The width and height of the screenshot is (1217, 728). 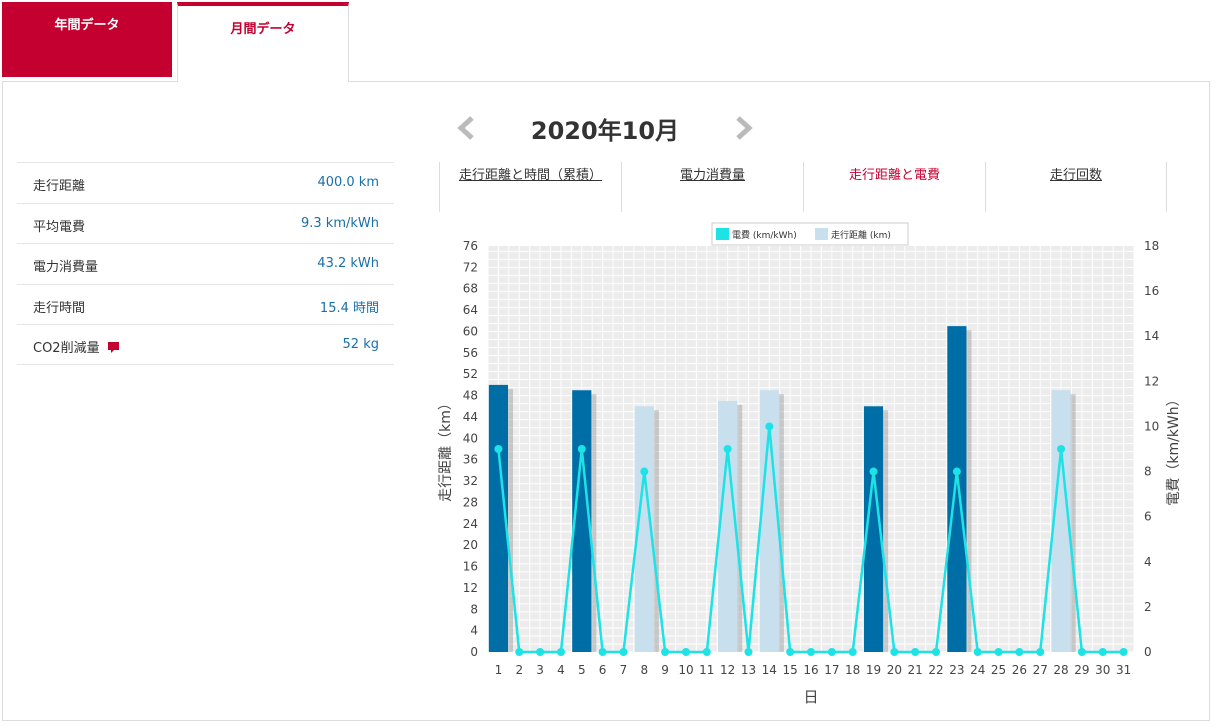 I want to click on summary-value: 15.4 時間, so click(x=349, y=308).